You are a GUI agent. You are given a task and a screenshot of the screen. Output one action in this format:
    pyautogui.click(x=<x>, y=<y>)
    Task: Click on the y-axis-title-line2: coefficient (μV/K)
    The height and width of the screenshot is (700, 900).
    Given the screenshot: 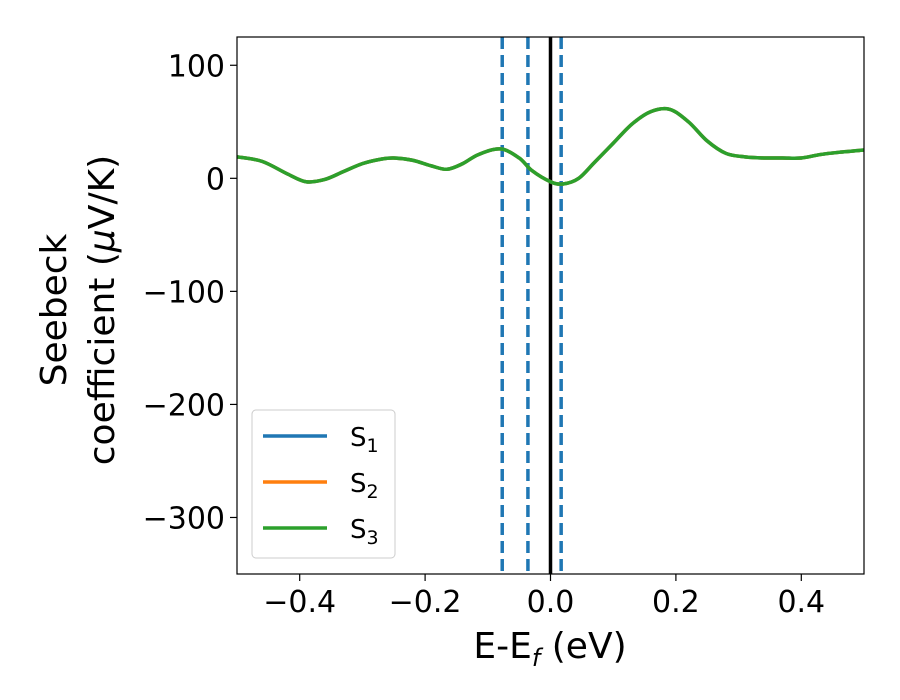 What is the action you would take?
    pyautogui.click(x=102, y=310)
    